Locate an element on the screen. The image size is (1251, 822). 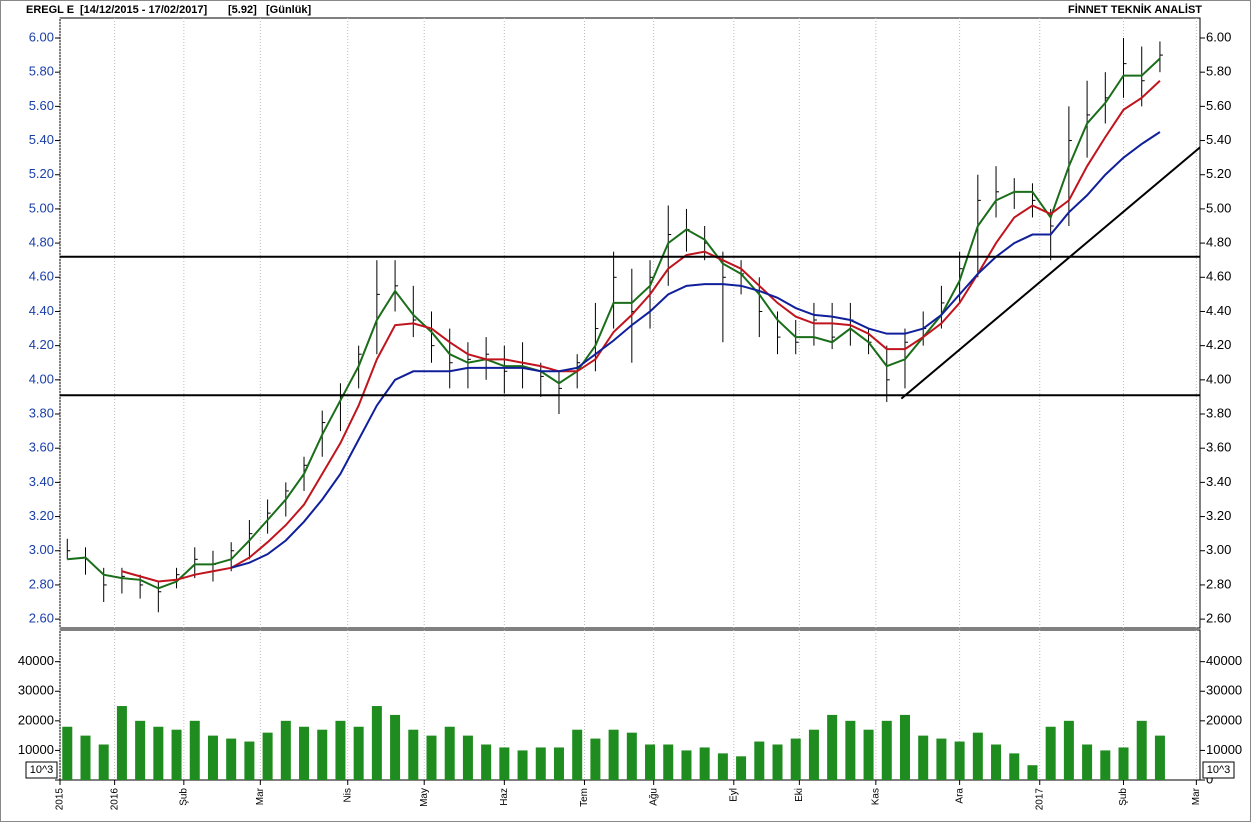
y-tick-label: 4.20 is located at coordinates (41, 344).